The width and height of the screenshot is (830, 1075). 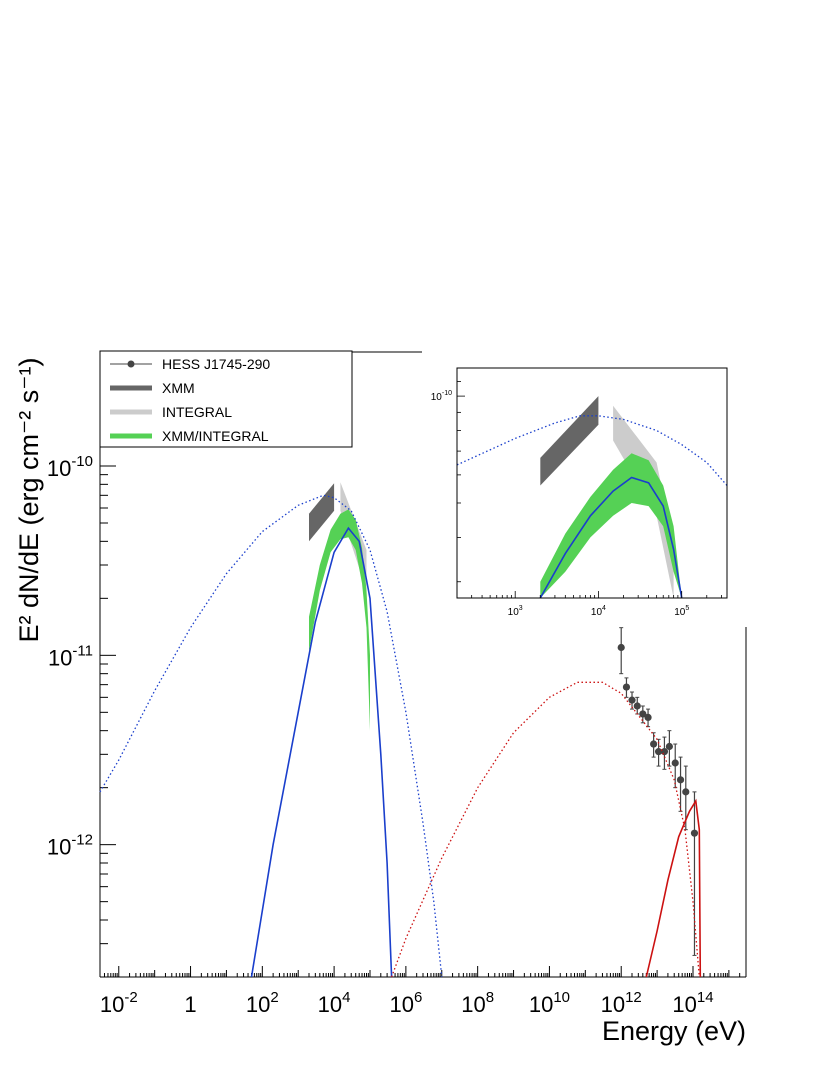 What do you see at coordinates (262, 1003) in the screenshot?
I see `x-tick-label: 10²` at bounding box center [262, 1003].